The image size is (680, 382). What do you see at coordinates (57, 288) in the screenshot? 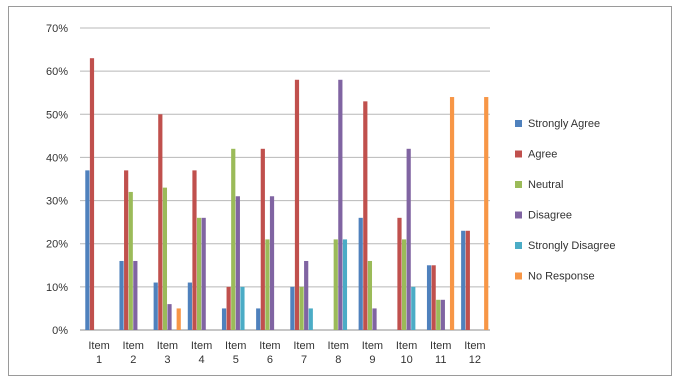
I see `y-tick-label: 10%` at bounding box center [57, 288].